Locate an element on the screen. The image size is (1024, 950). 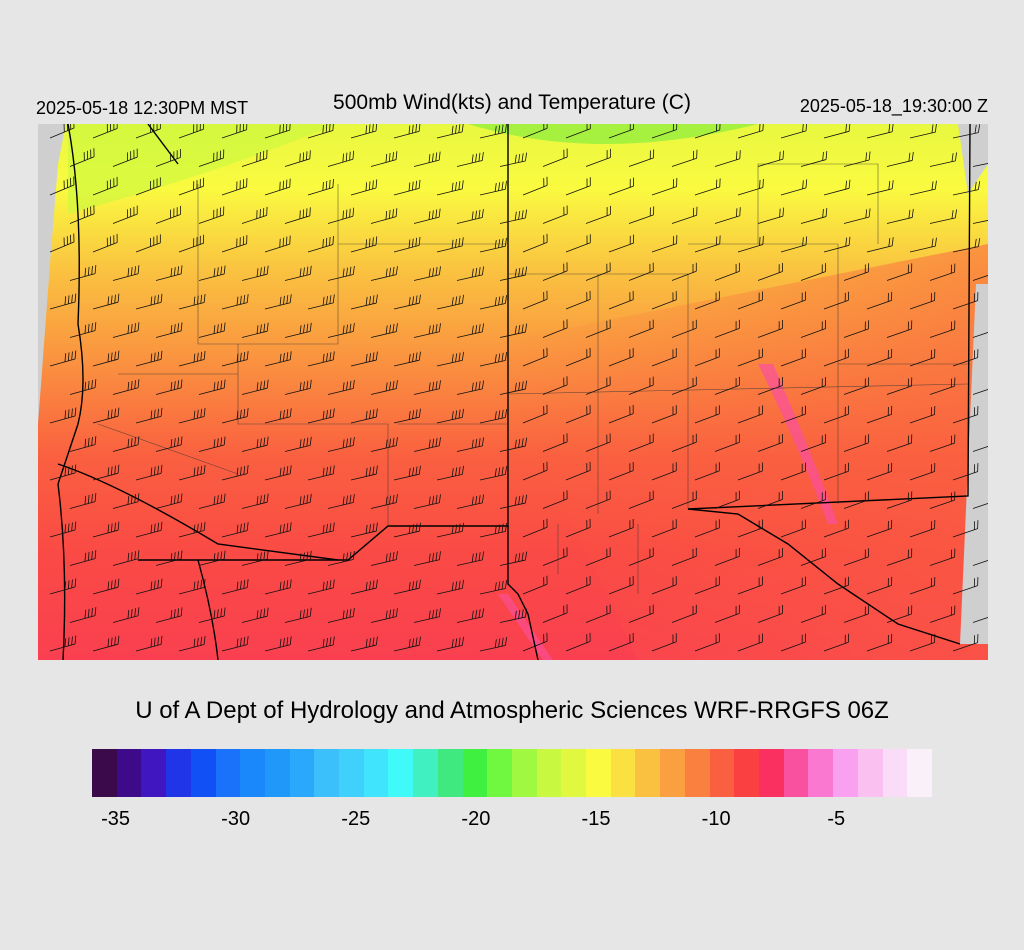
colorbar-tick-label: -30 is located at coordinates (236, 819).